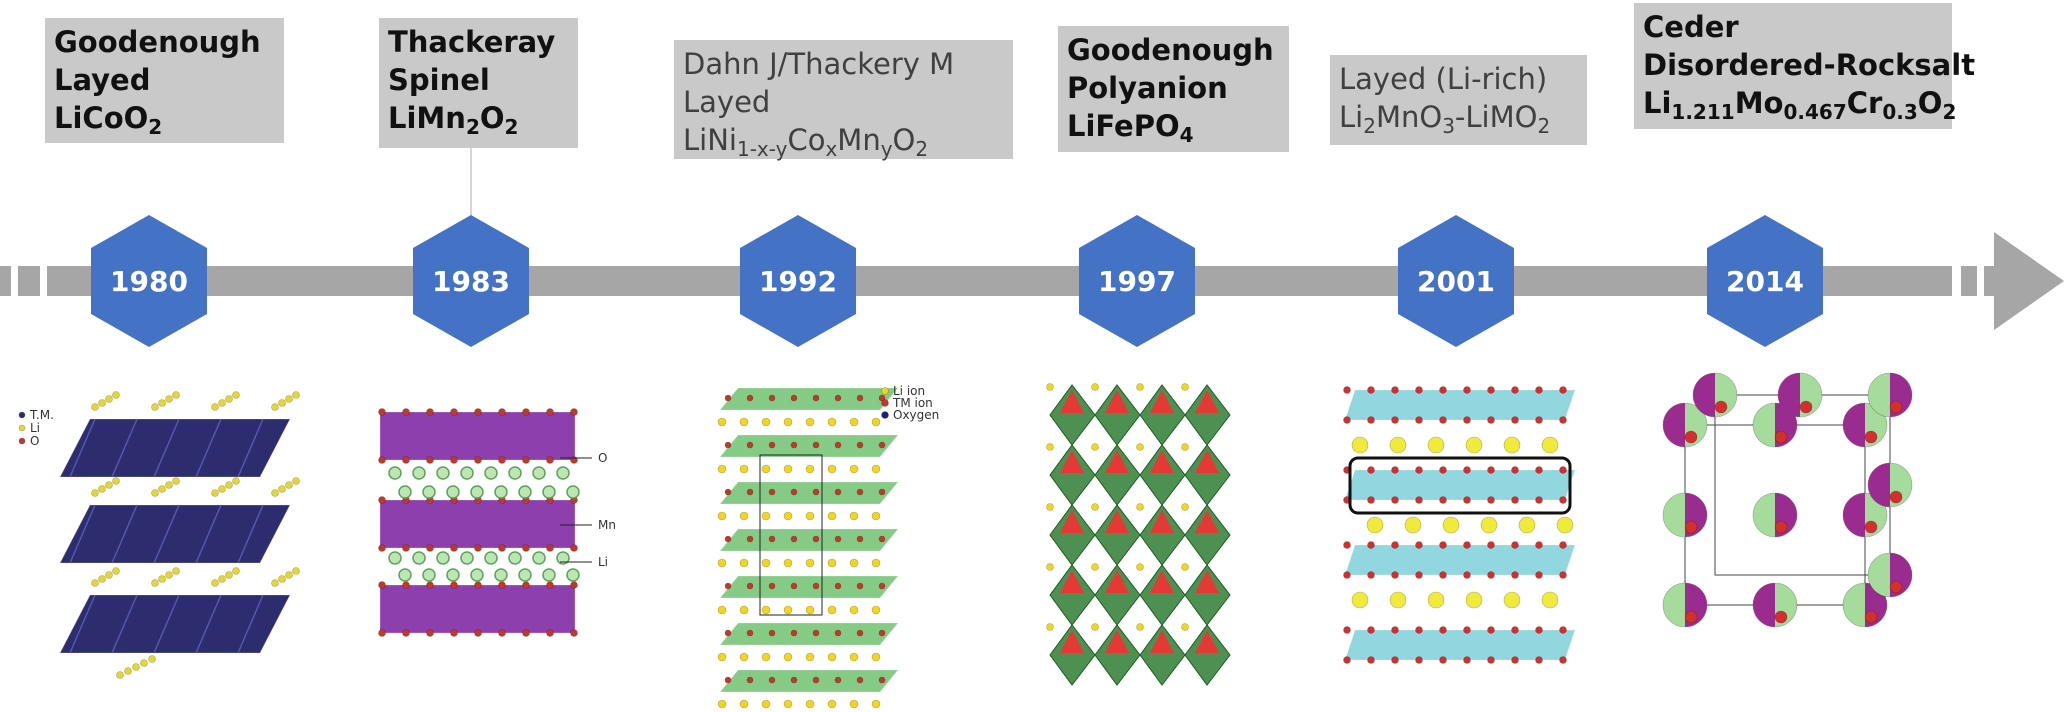 This screenshot has width=2068, height=712. I want to click on structure-label: T.M., so click(41, 415).